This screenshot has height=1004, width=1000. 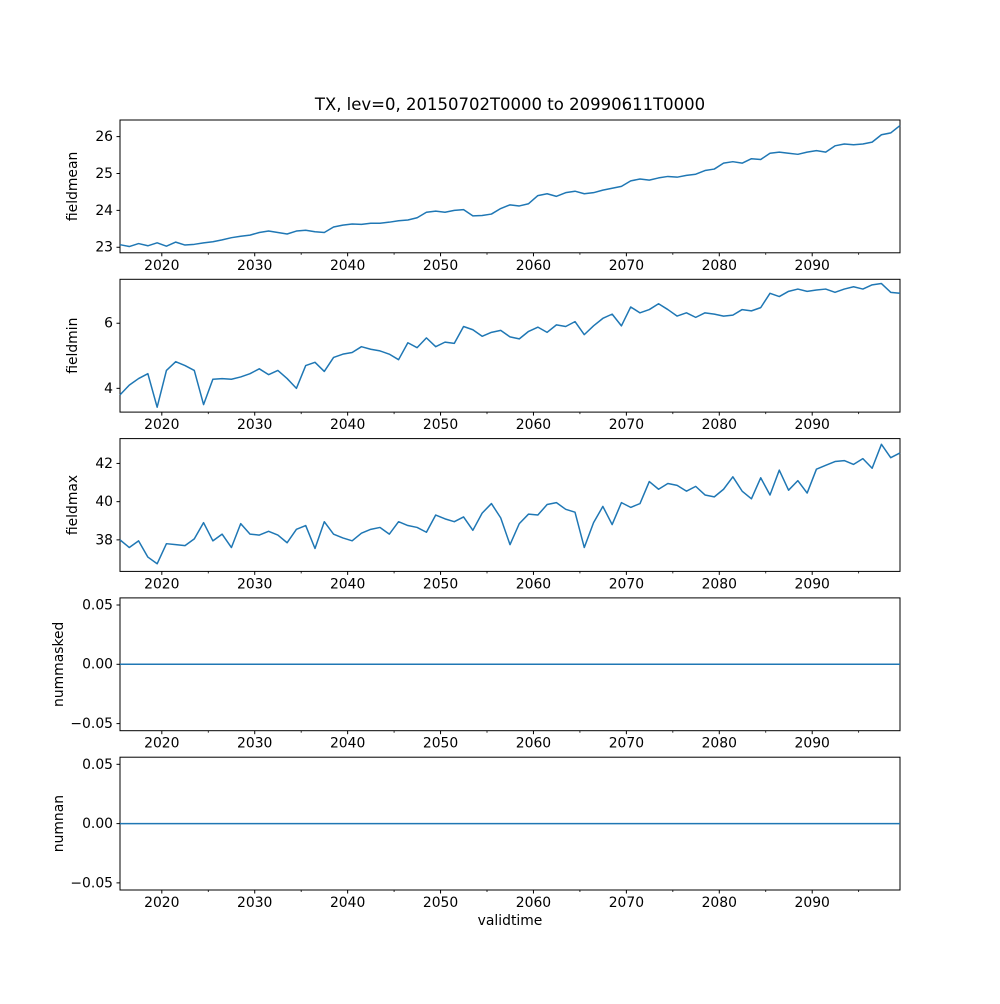 What do you see at coordinates (73, 505) in the screenshot?
I see `y-axis-label-fieldmax: fieldmax` at bounding box center [73, 505].